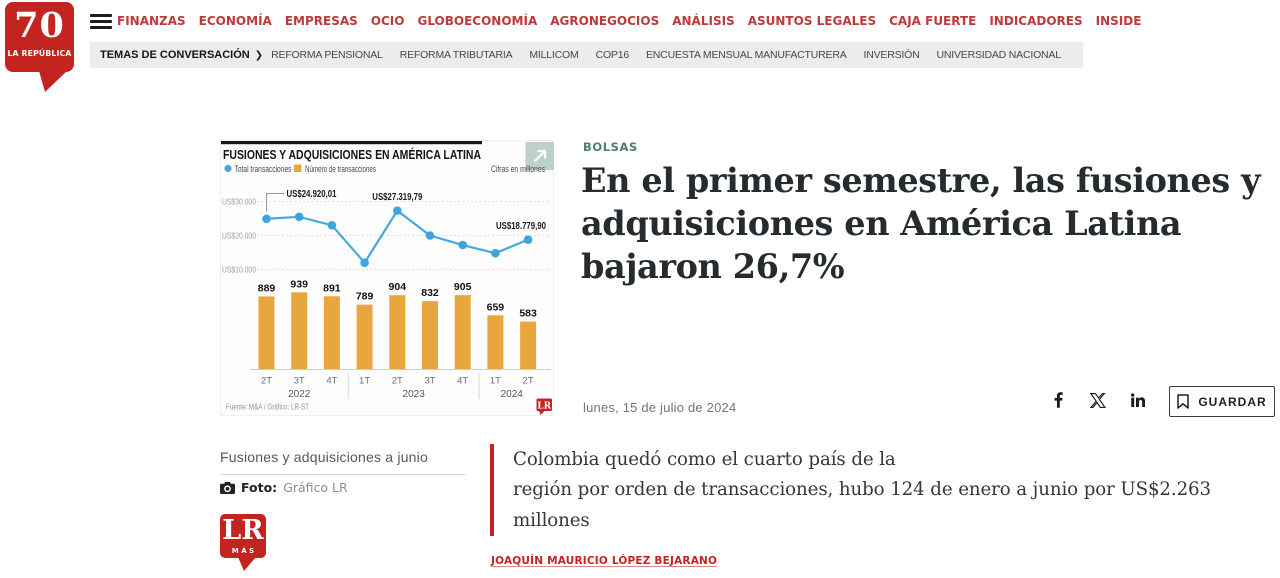  What do you see at coordinates (660, 407) in the screenshot?
I see `article-date: lunes, 15 de julio de 2024` at bounding box center [660, 407].